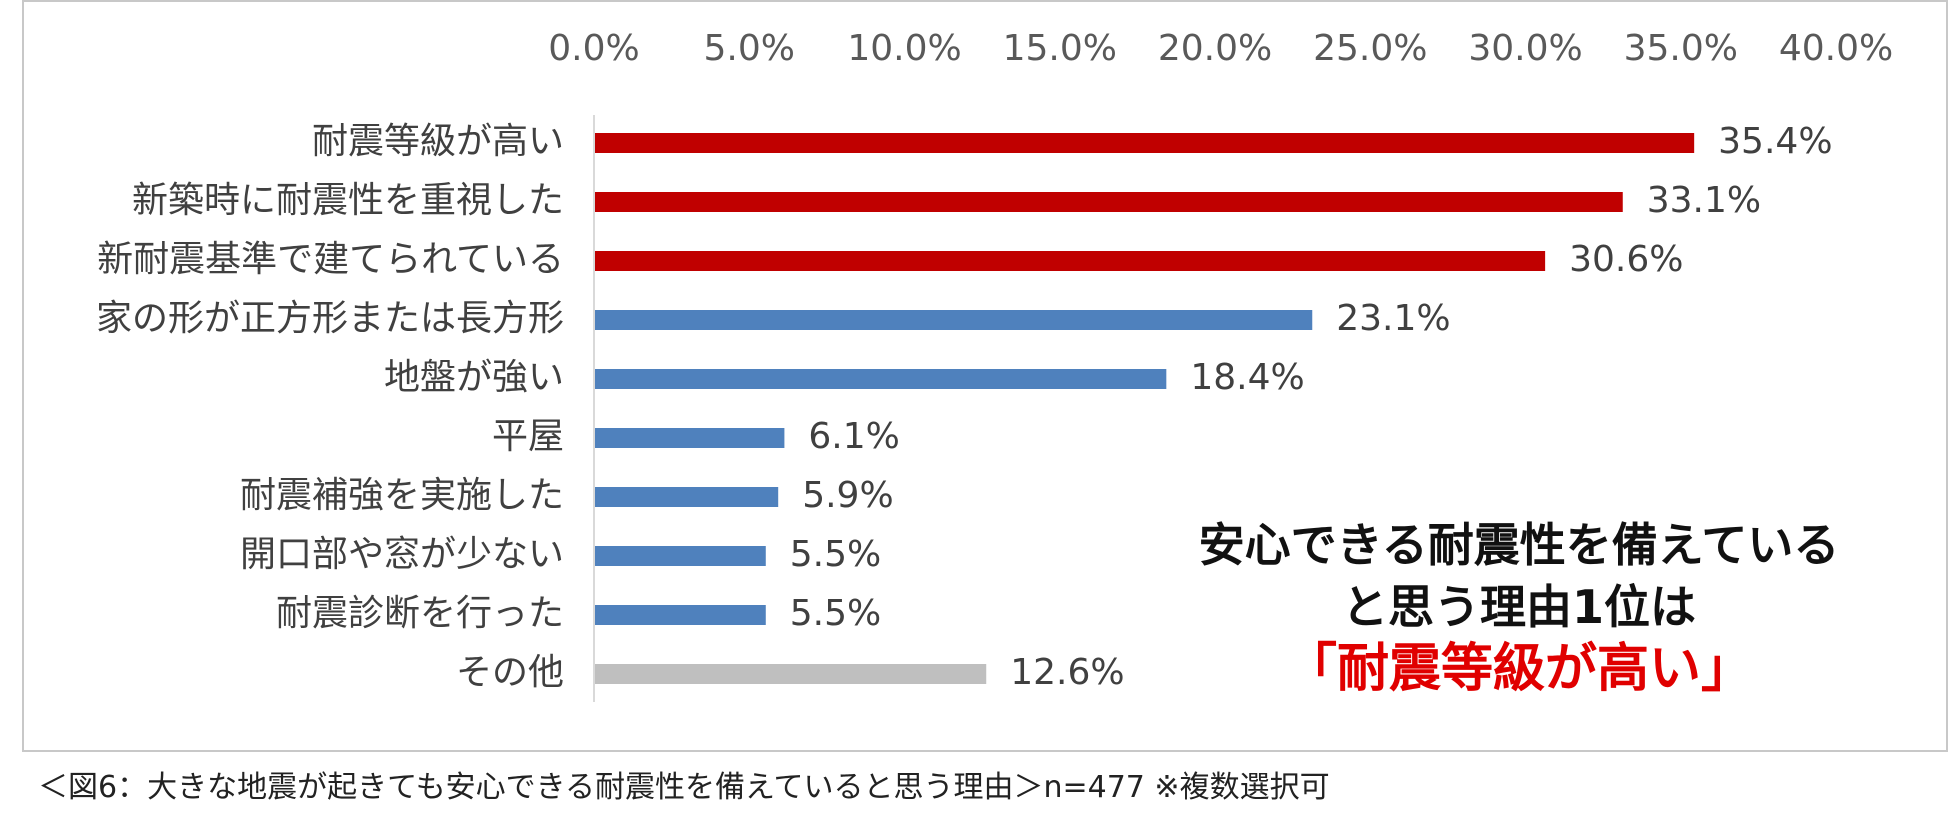  Describe the element at coordinates (330, 318) in the screenshot. I see `category-label: 家の形が正方形または長方形` at that location.